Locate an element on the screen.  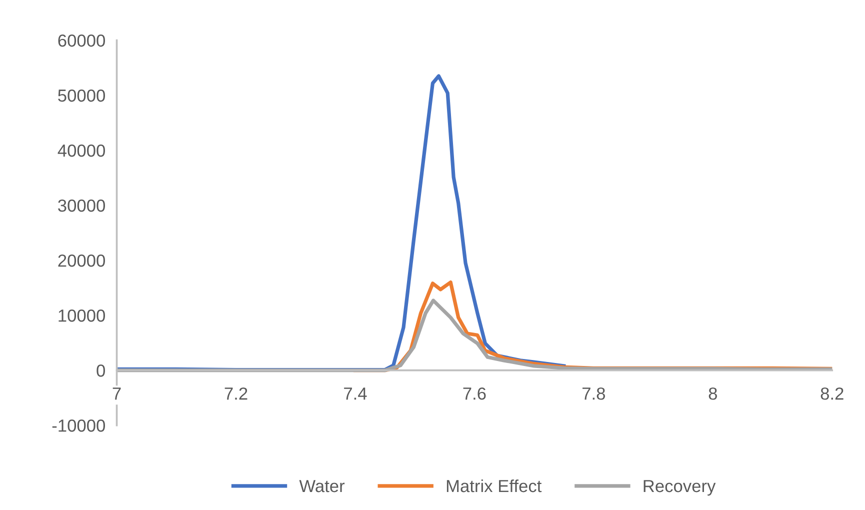
y-tick-label: 10000 is located at coordinates (81, 315).